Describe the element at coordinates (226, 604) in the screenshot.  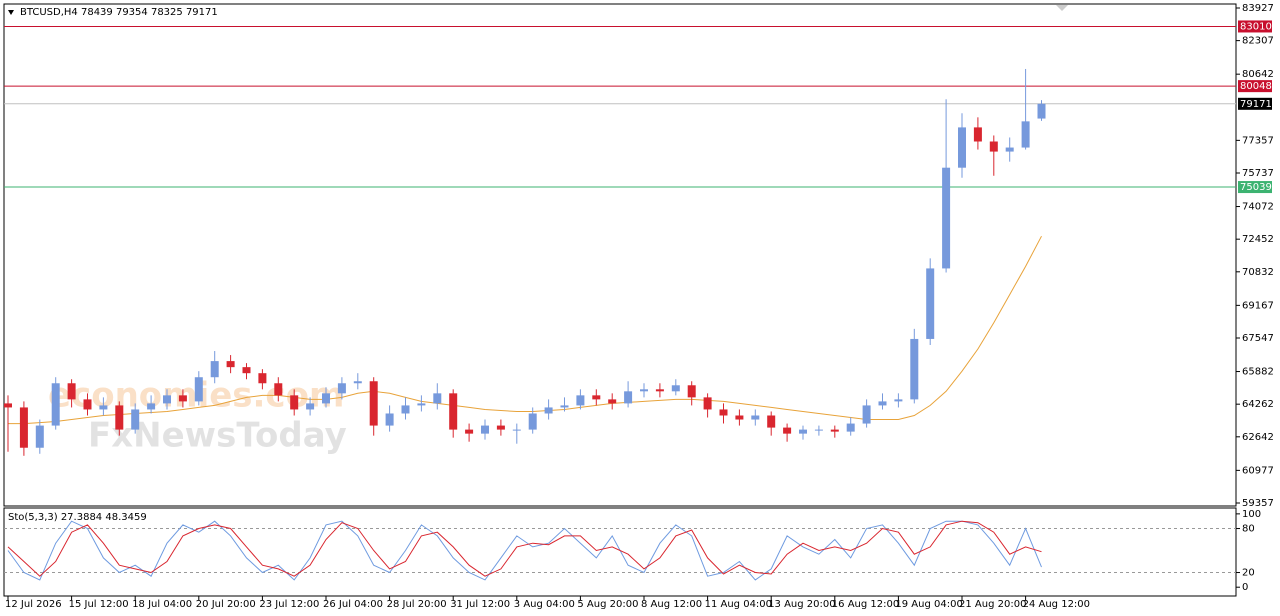
I see `x-tick-label: 20 Jul 20:00` at that location.